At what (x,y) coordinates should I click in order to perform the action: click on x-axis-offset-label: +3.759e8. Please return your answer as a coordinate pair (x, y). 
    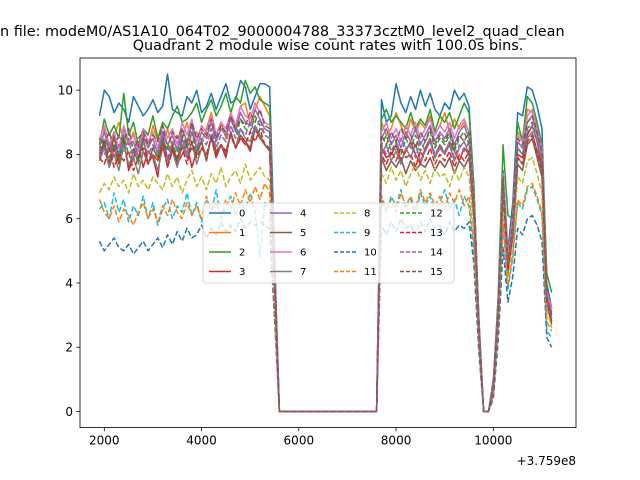
    Looking at the image, I should click on (546, 461).